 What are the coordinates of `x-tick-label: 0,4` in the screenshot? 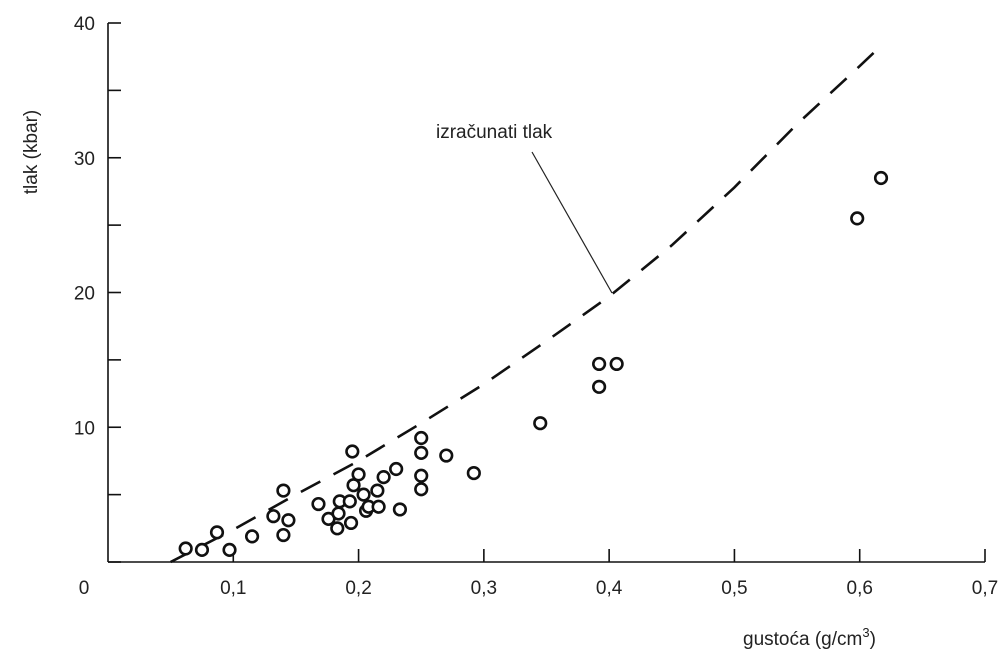 It's located at (609, 588).